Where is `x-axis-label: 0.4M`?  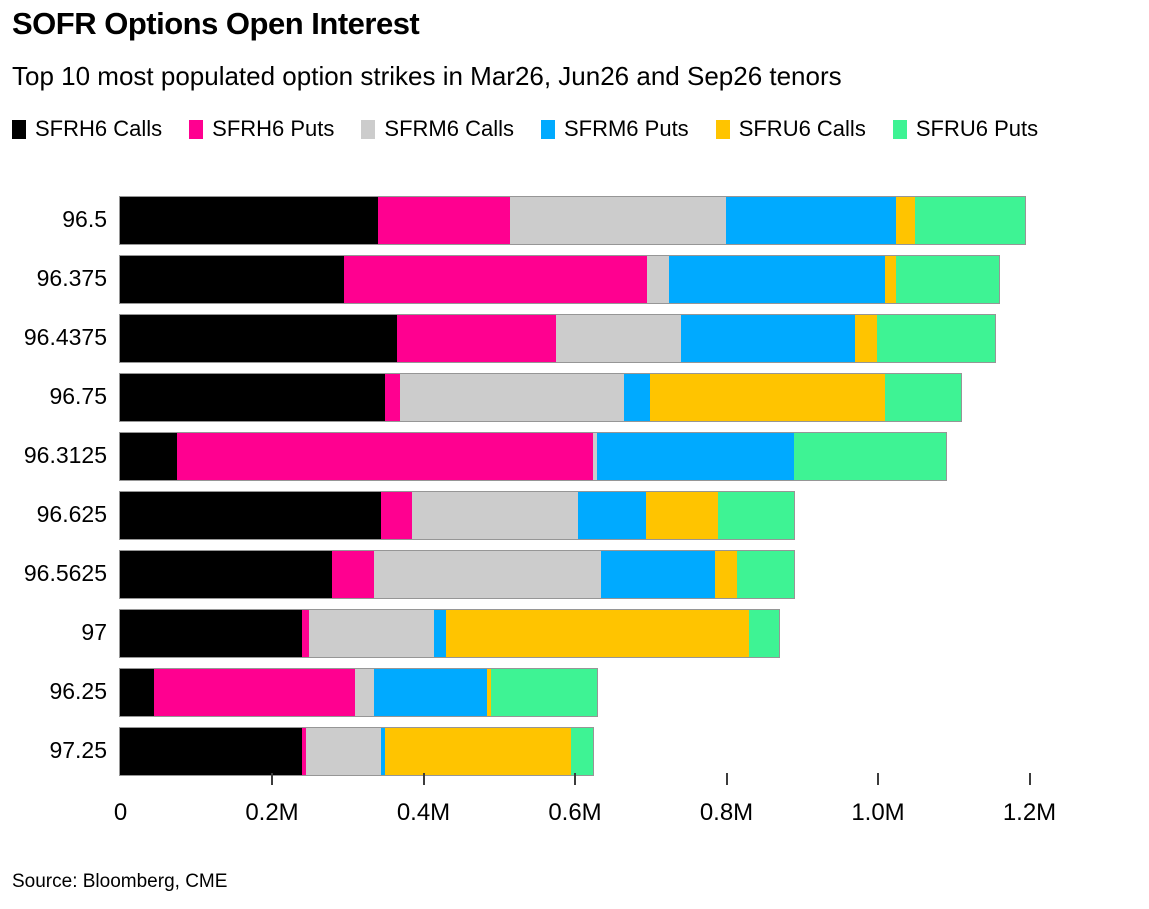
x-axis-label: 0.4M is located at coordinates (423, 812).